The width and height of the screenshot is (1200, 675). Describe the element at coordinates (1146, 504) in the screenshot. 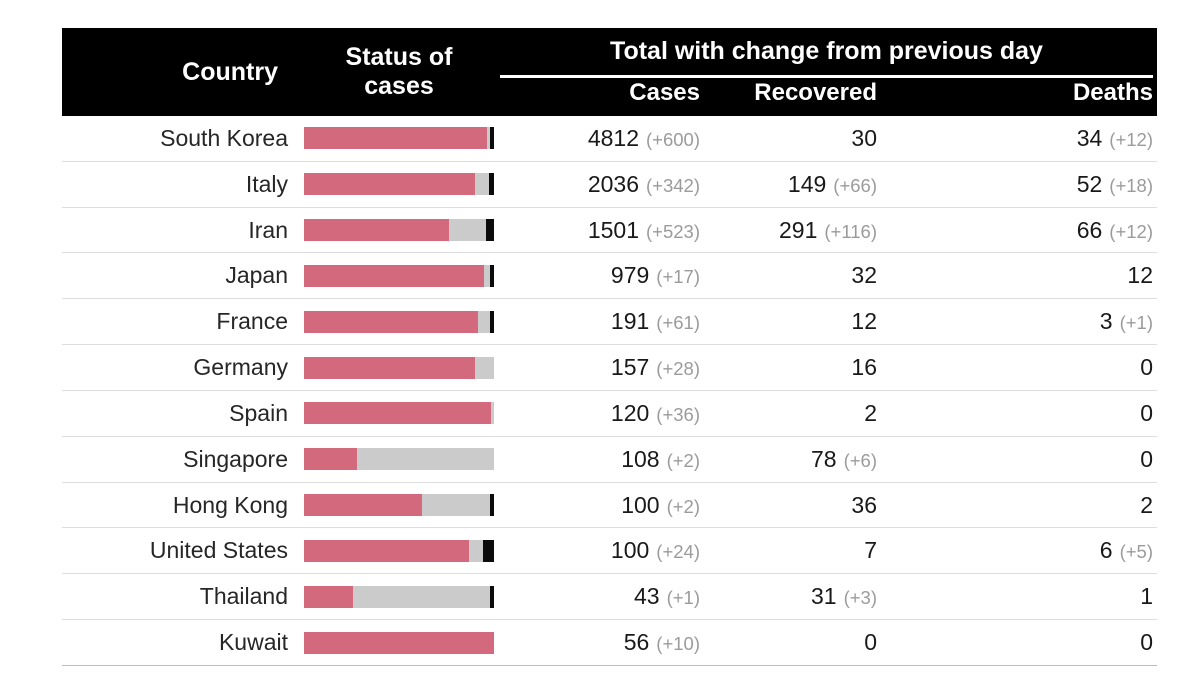

I see `deaths-value: 2` at that location.